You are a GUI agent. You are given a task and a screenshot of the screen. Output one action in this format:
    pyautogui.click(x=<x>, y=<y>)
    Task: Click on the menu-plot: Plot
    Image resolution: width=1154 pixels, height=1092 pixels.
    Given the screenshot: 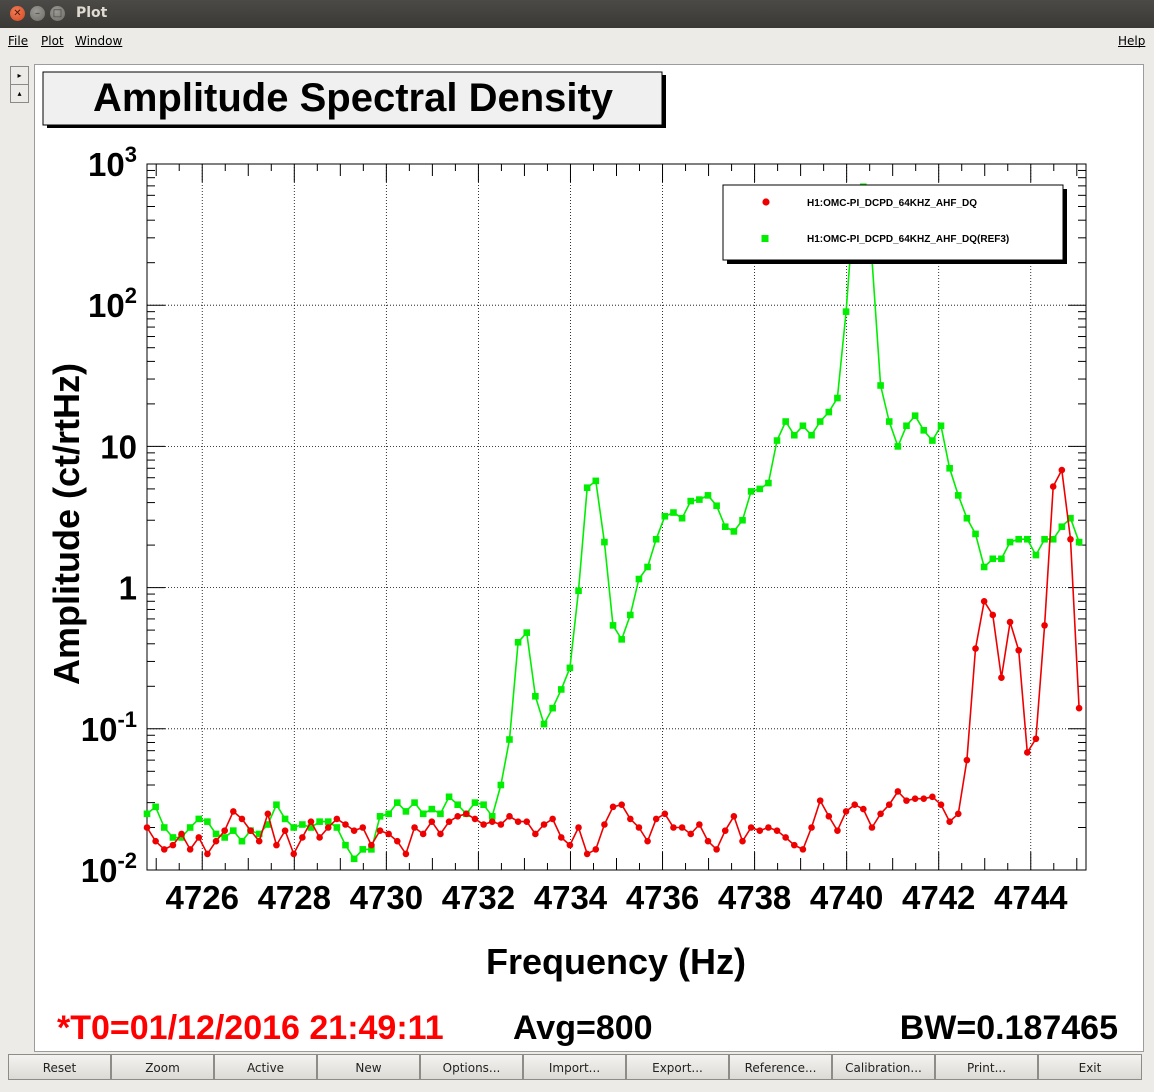 What is the action you would take?
    pyautogui.click(x=52, y=41)
    